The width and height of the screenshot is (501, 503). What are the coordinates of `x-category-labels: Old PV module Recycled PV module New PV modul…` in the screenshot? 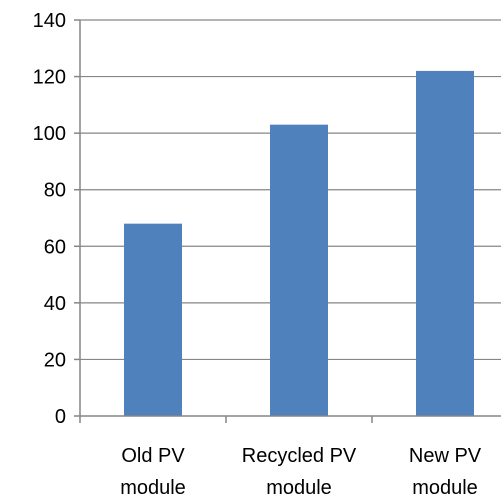 It's located at (301, 472).